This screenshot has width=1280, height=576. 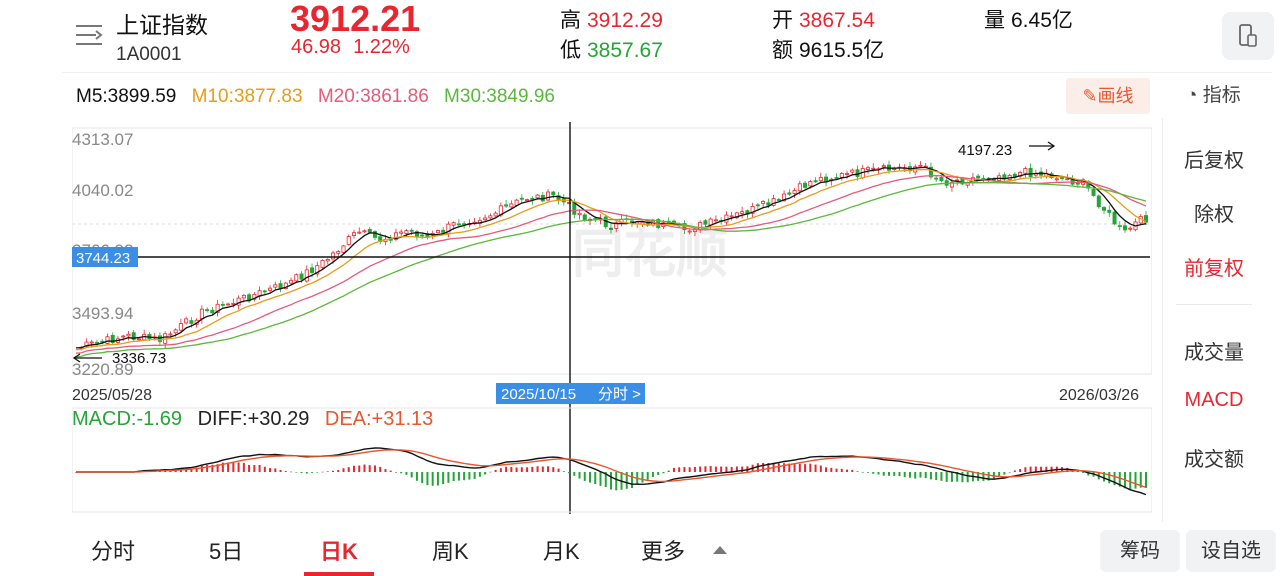 I want to click on chips-button: 筹码, so click(x=1140, y=551).